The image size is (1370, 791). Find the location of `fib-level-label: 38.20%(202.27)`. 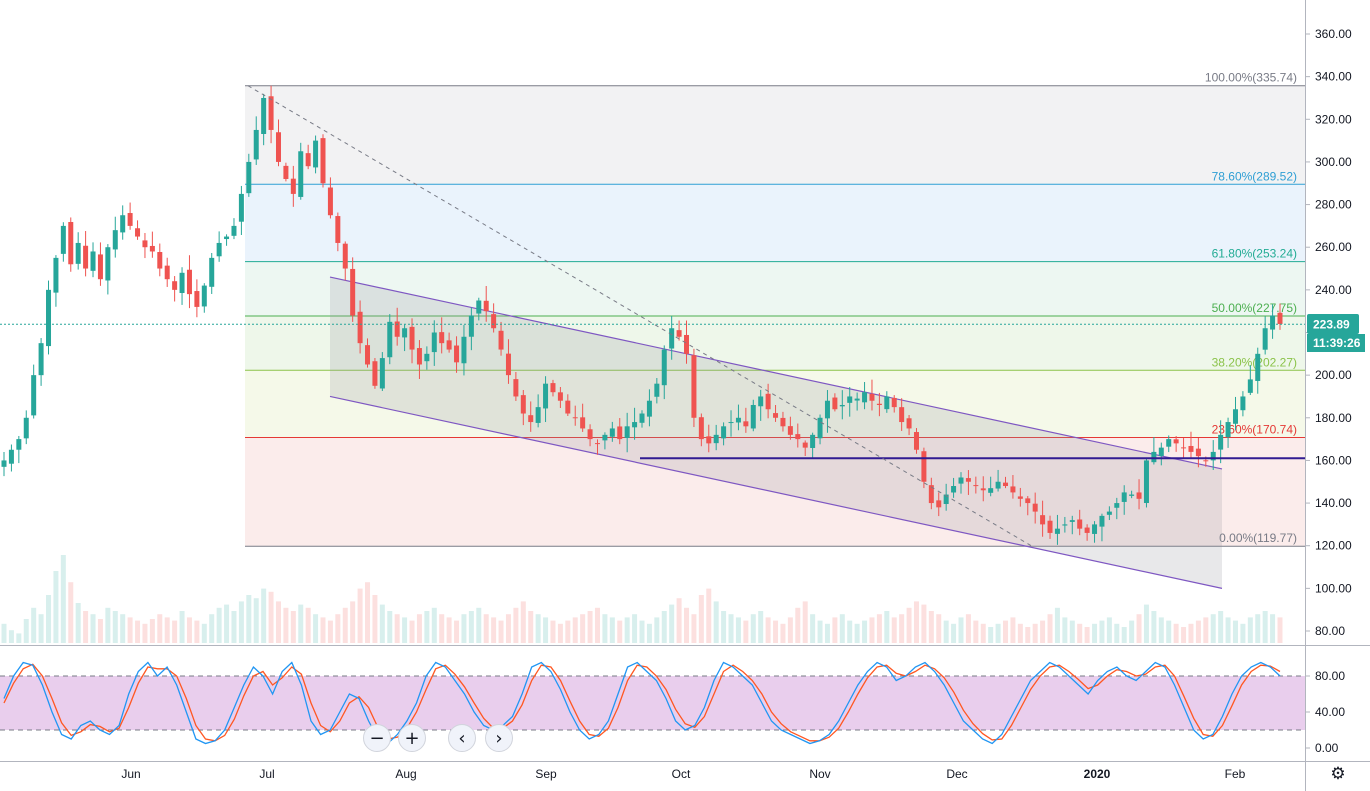

fib-level-label: 38.20%(202.27) is located at coordinates (1254, 362).